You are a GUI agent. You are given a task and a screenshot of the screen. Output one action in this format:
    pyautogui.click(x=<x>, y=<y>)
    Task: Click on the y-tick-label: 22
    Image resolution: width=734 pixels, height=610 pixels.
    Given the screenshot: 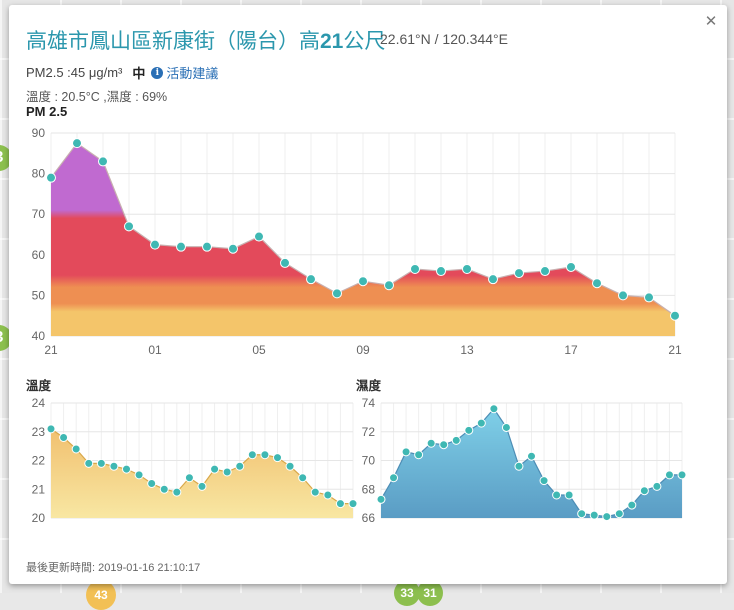 What is the action you would take?
    pyautogui.click(x=39, y=461)
    